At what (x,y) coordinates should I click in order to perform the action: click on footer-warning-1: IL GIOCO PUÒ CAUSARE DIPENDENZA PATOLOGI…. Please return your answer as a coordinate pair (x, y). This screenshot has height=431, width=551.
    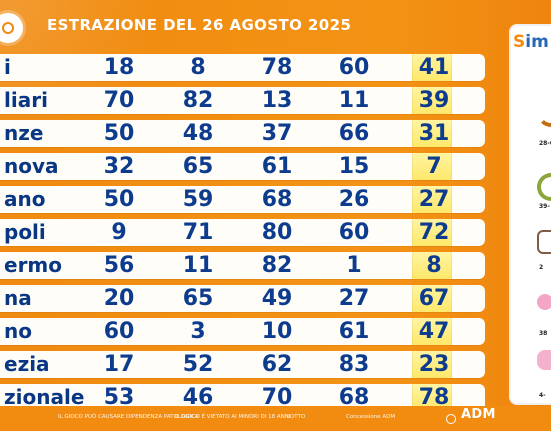
    Looking at the image, I should click on (128, 417).